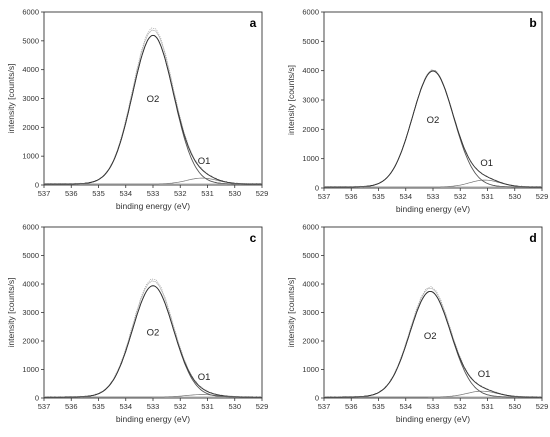 This screenshot has height=437, width=550. I want to click on panel-letter: c, so click(253, 238).